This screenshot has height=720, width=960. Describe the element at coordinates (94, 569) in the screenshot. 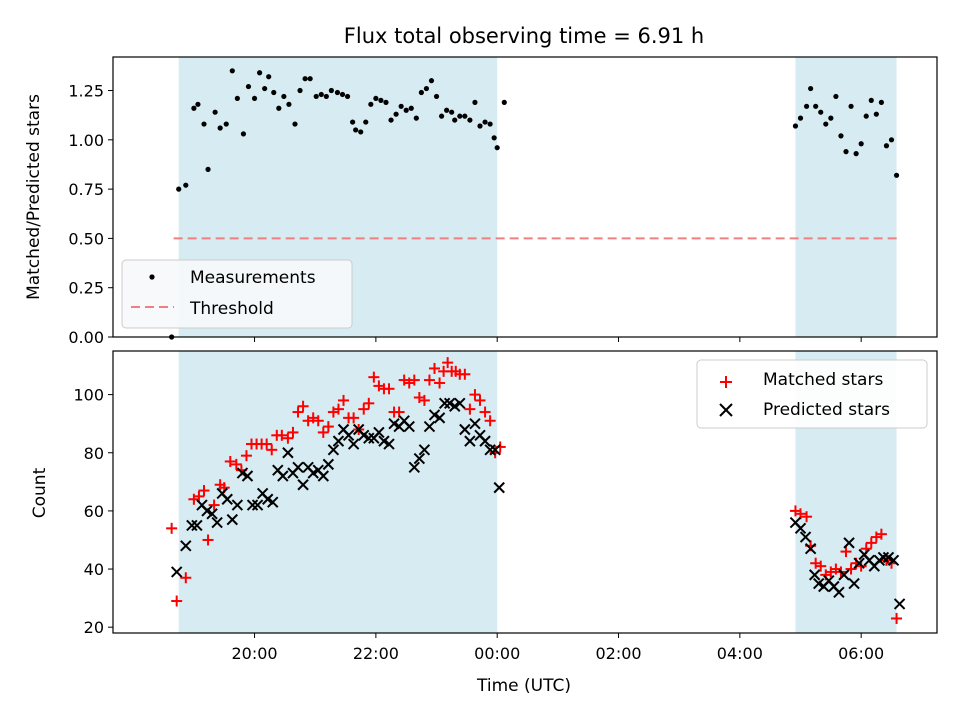

I see `bottom-y-tick-label-1: 40` at that location.